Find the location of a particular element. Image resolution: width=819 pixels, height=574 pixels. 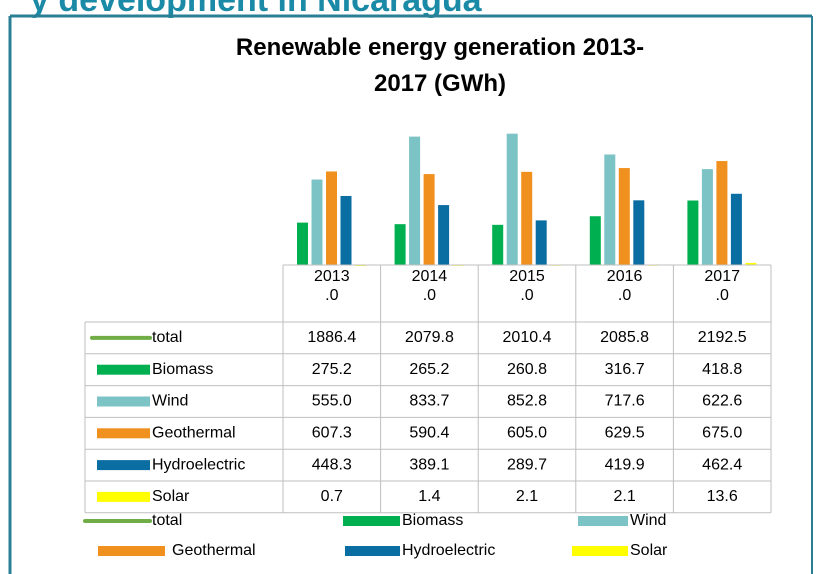

table-value: 260.8 is located at coordinates (527, 369).